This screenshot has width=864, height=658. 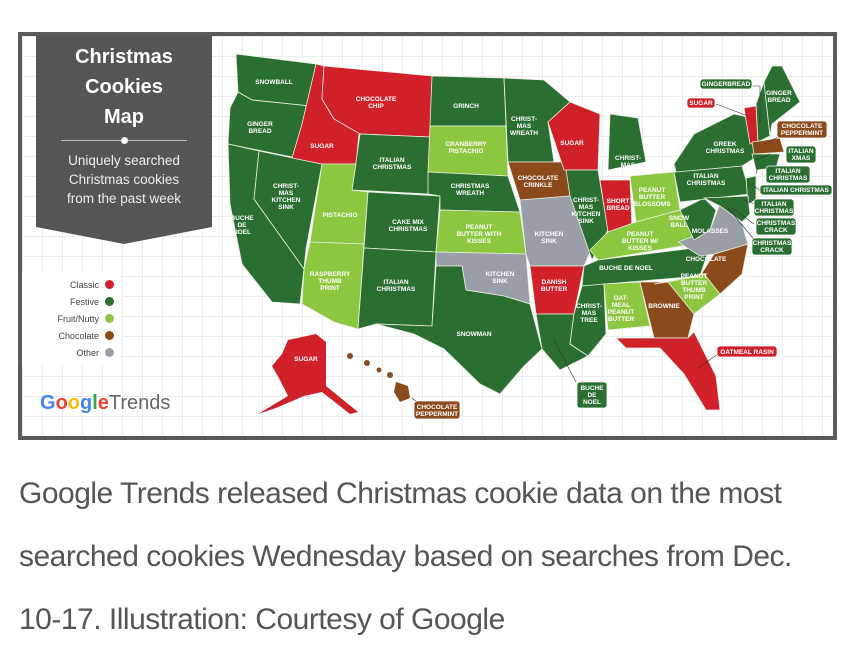 What do you see at coordinates (701, 269) in the screenshot?
I see `state-nc` at bounding box center [701, 269].